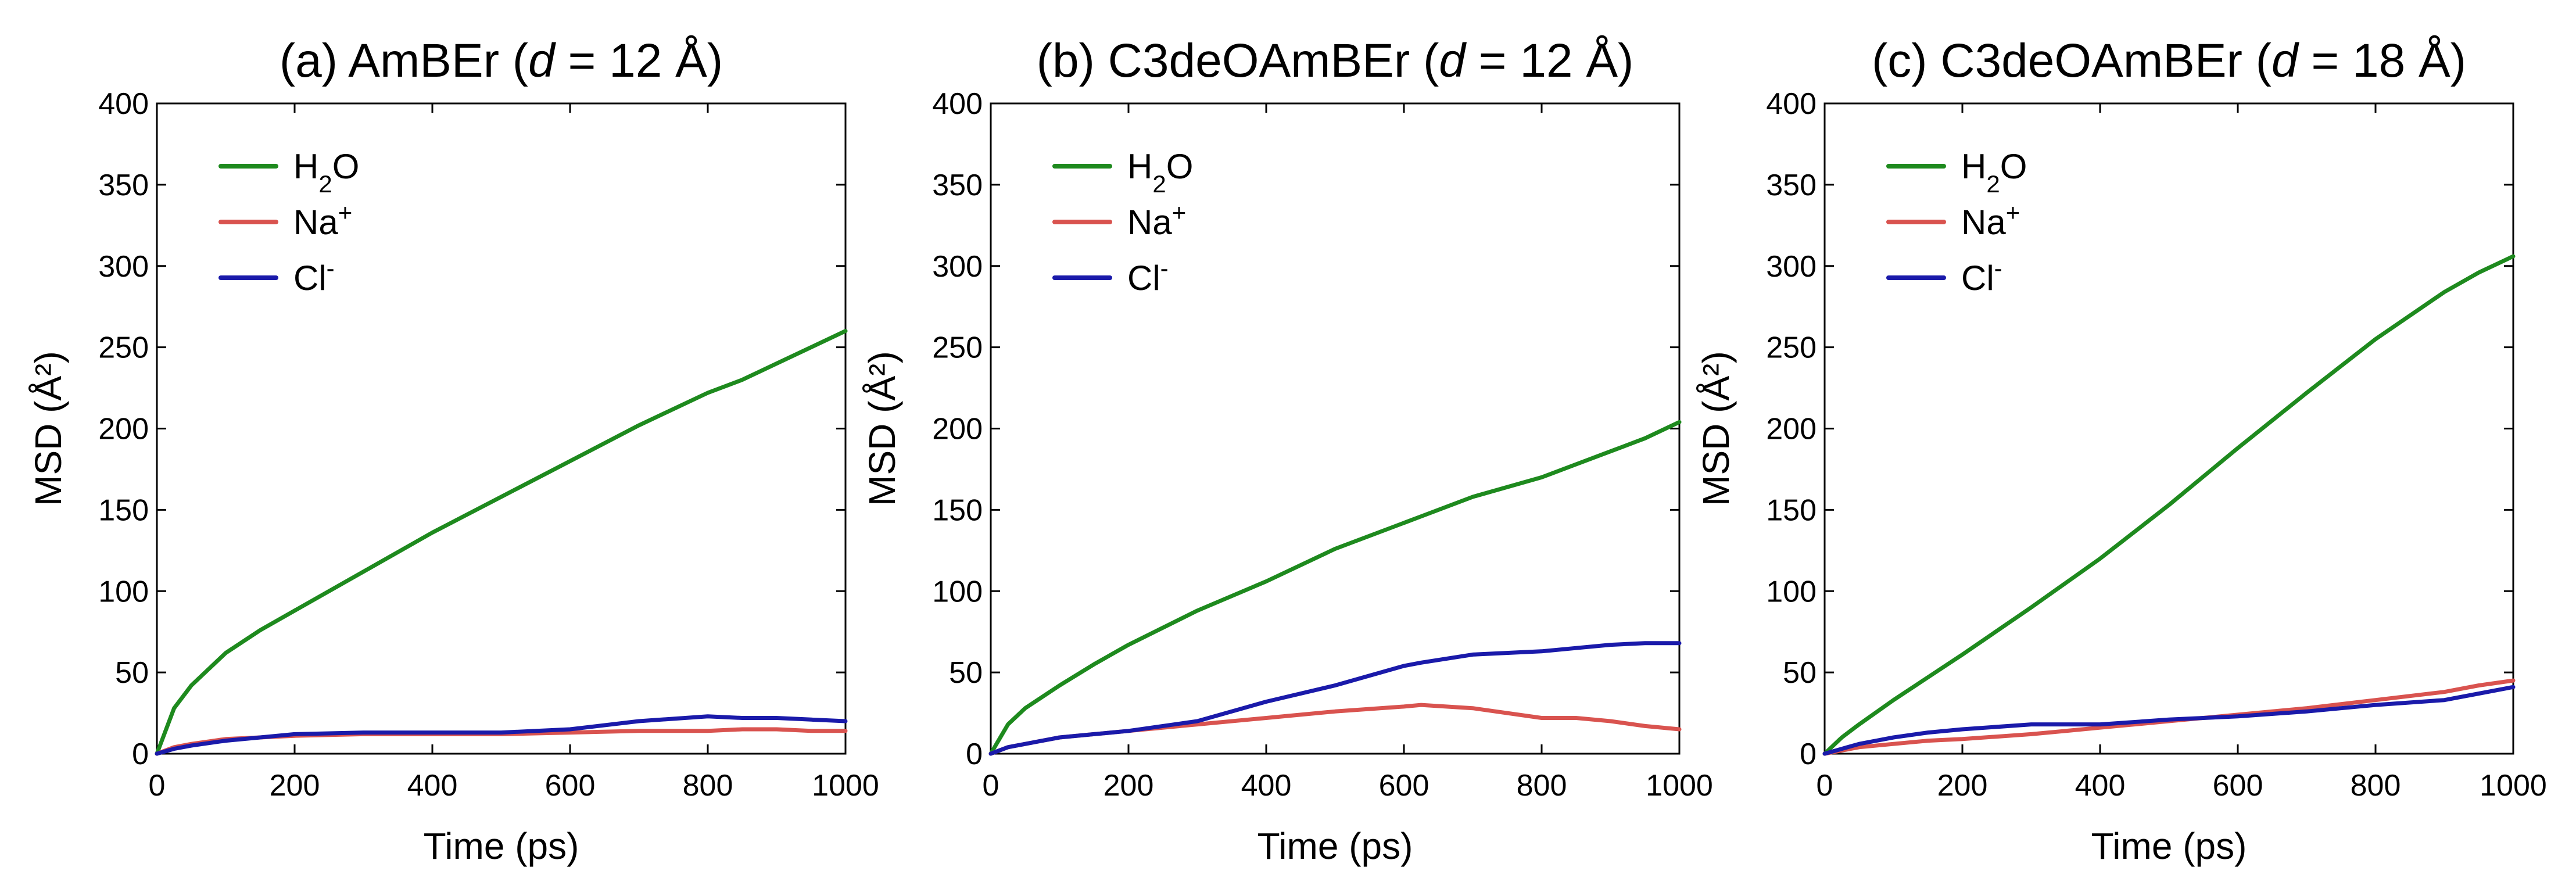  I want to click on chart-title-prefix: (a) AmBEr (, so click(404, 60).